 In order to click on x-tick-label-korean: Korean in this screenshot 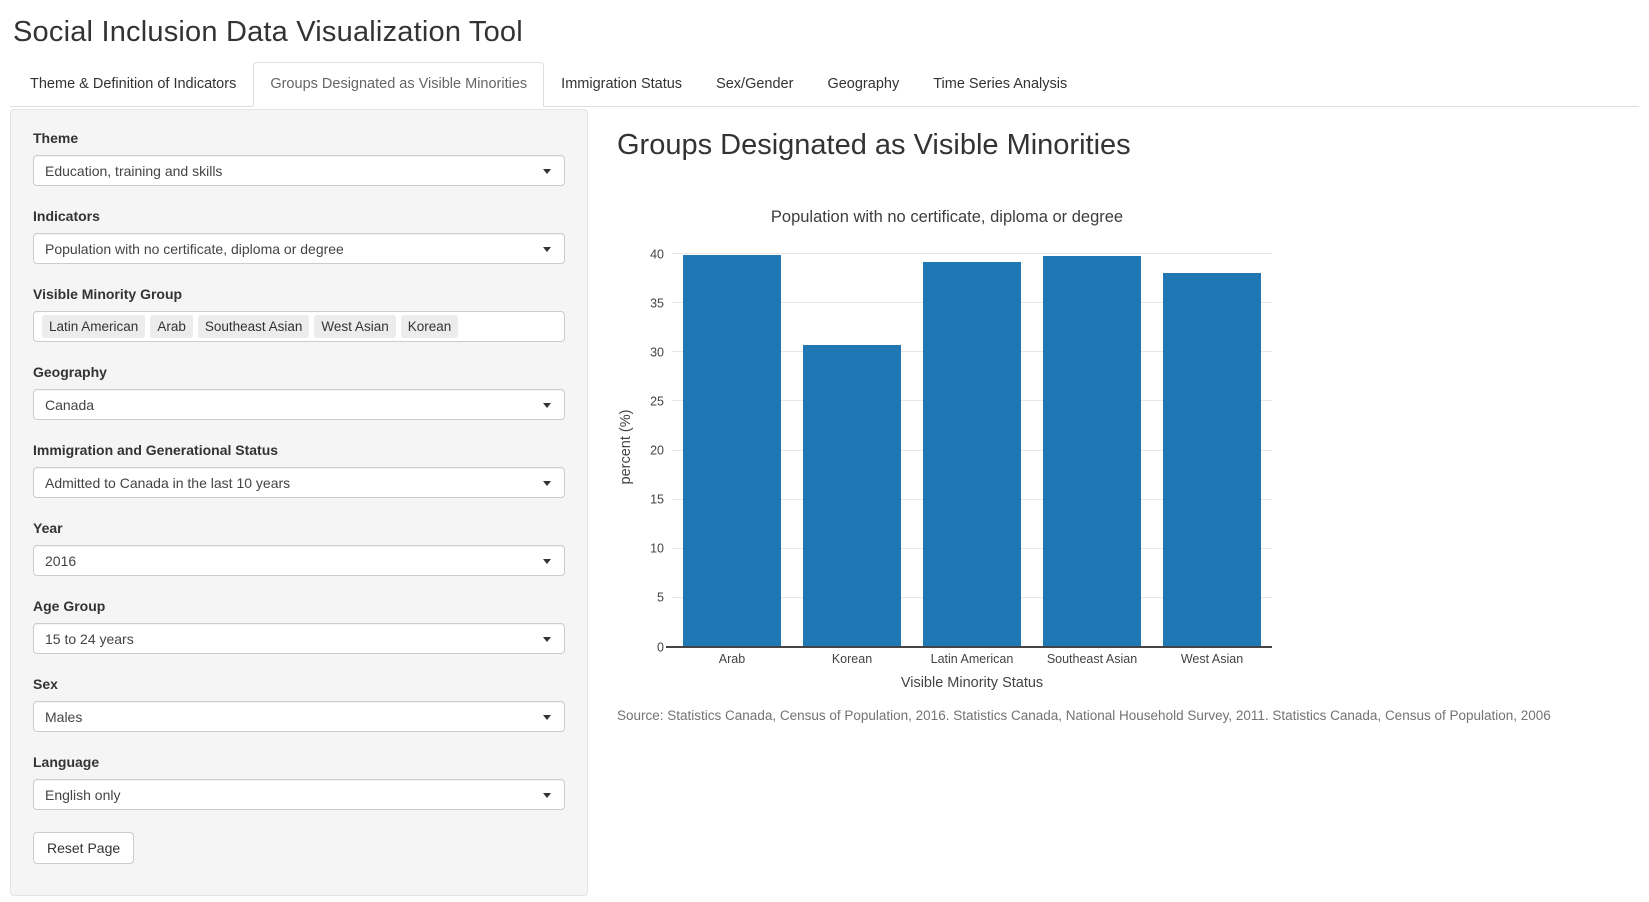, I will do `click(852, 659)`.